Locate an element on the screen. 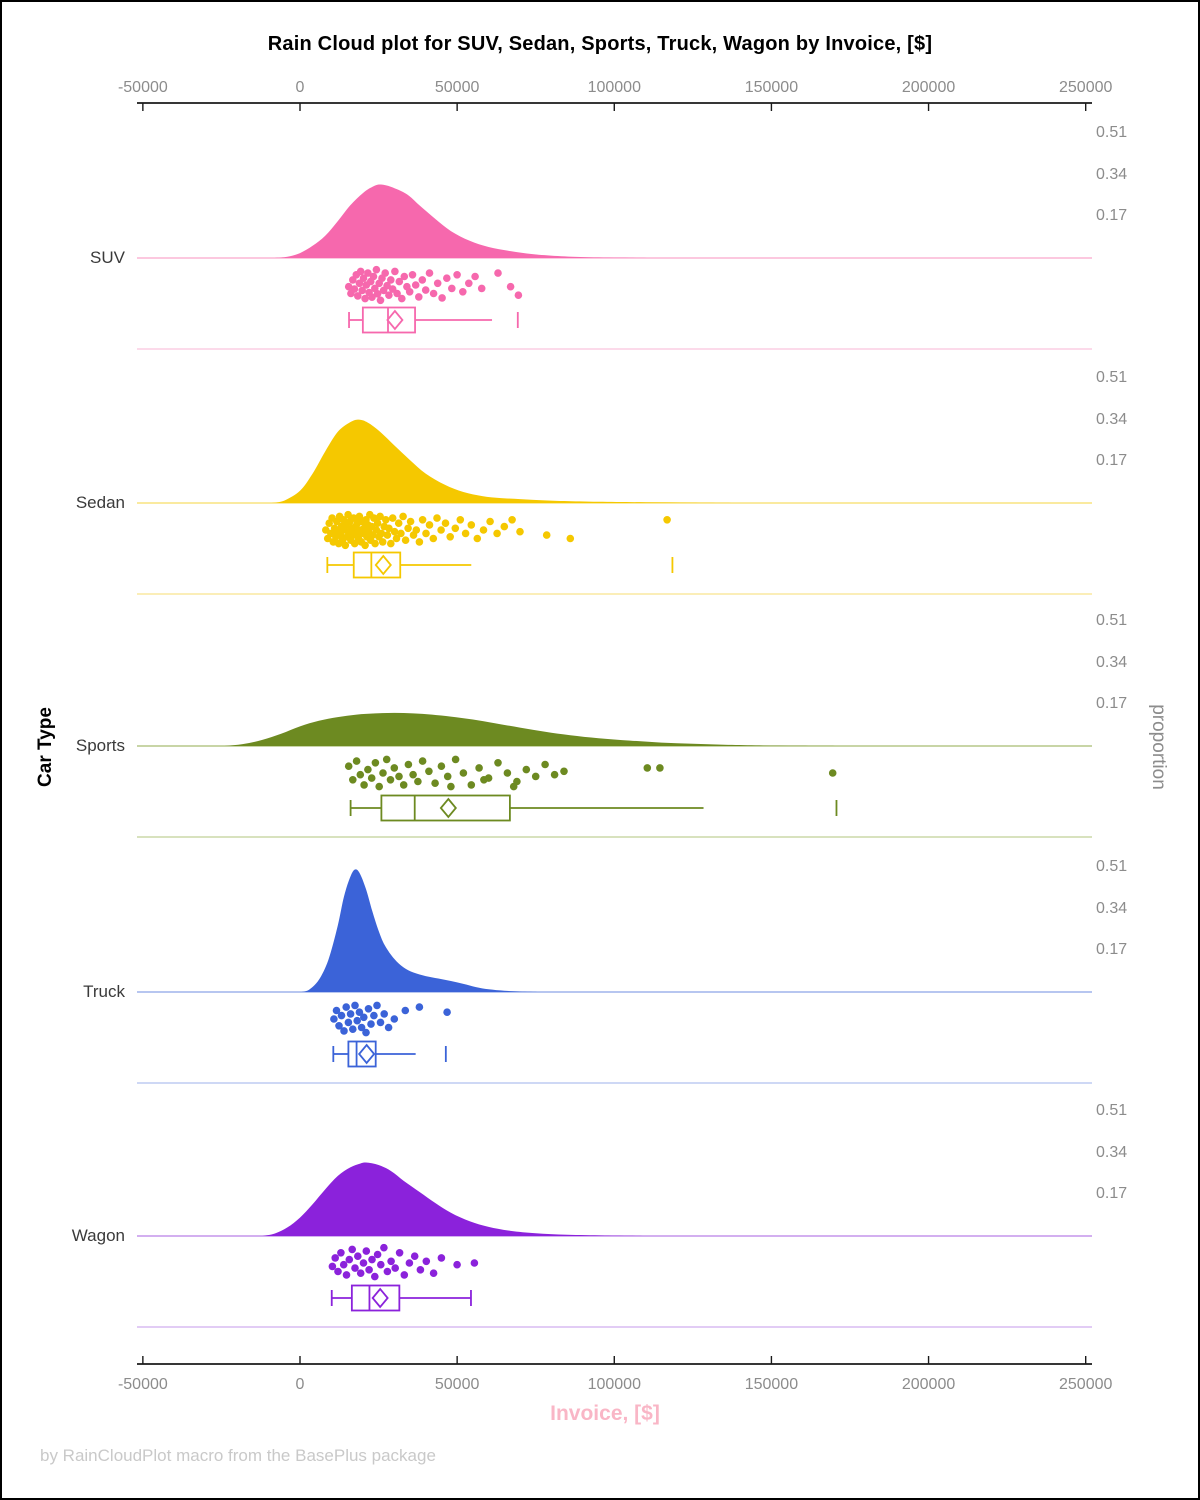 This screenshot has width=1200, height=1500. bottom-x-tick-label: 250000 is located at coordinates (1085, 1384).